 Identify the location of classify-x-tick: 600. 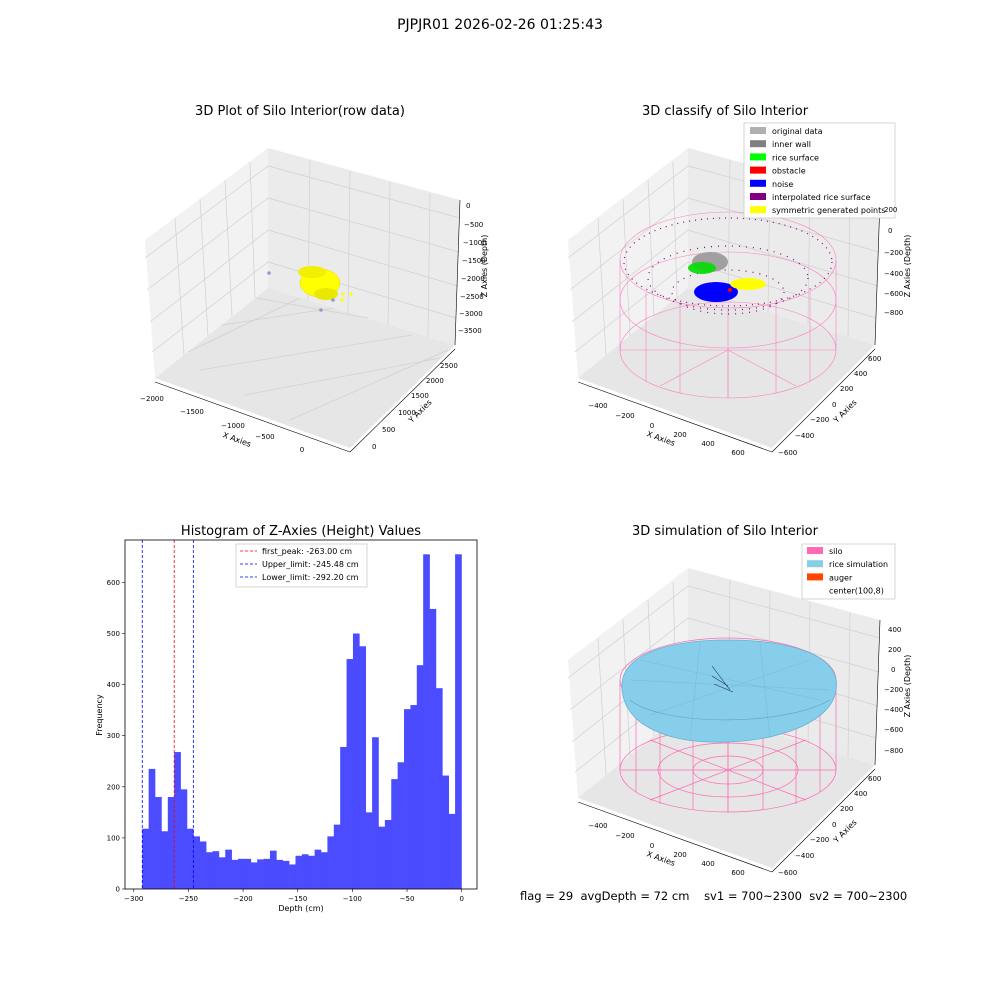
(737, 453).